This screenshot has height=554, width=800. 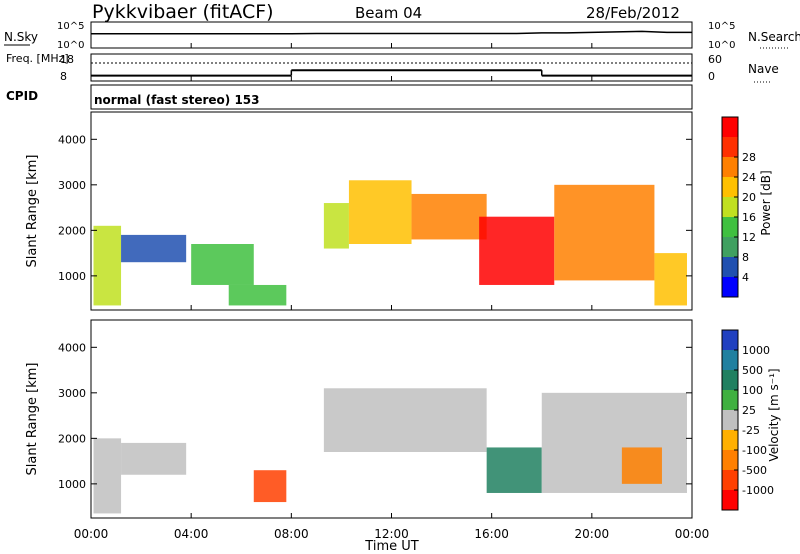 I want to click on power-ylabel: Slant Range [km], so click(x=32, y=211).